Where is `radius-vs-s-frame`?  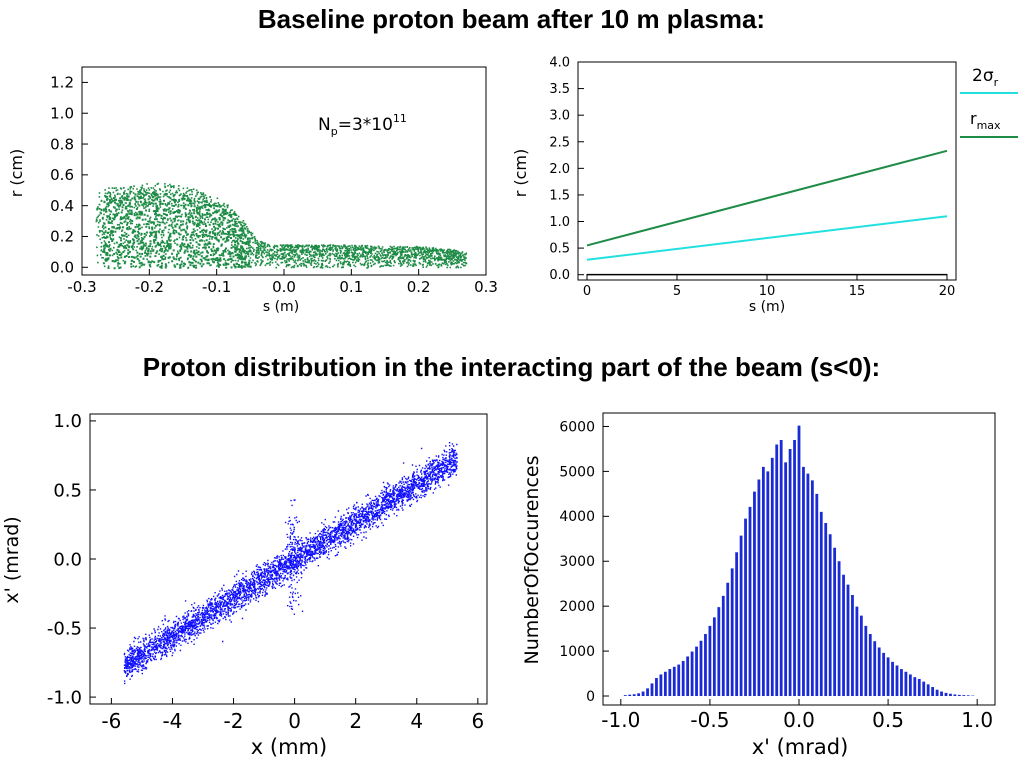
radius-vs-s-frame is located at coordinates (767, 171).